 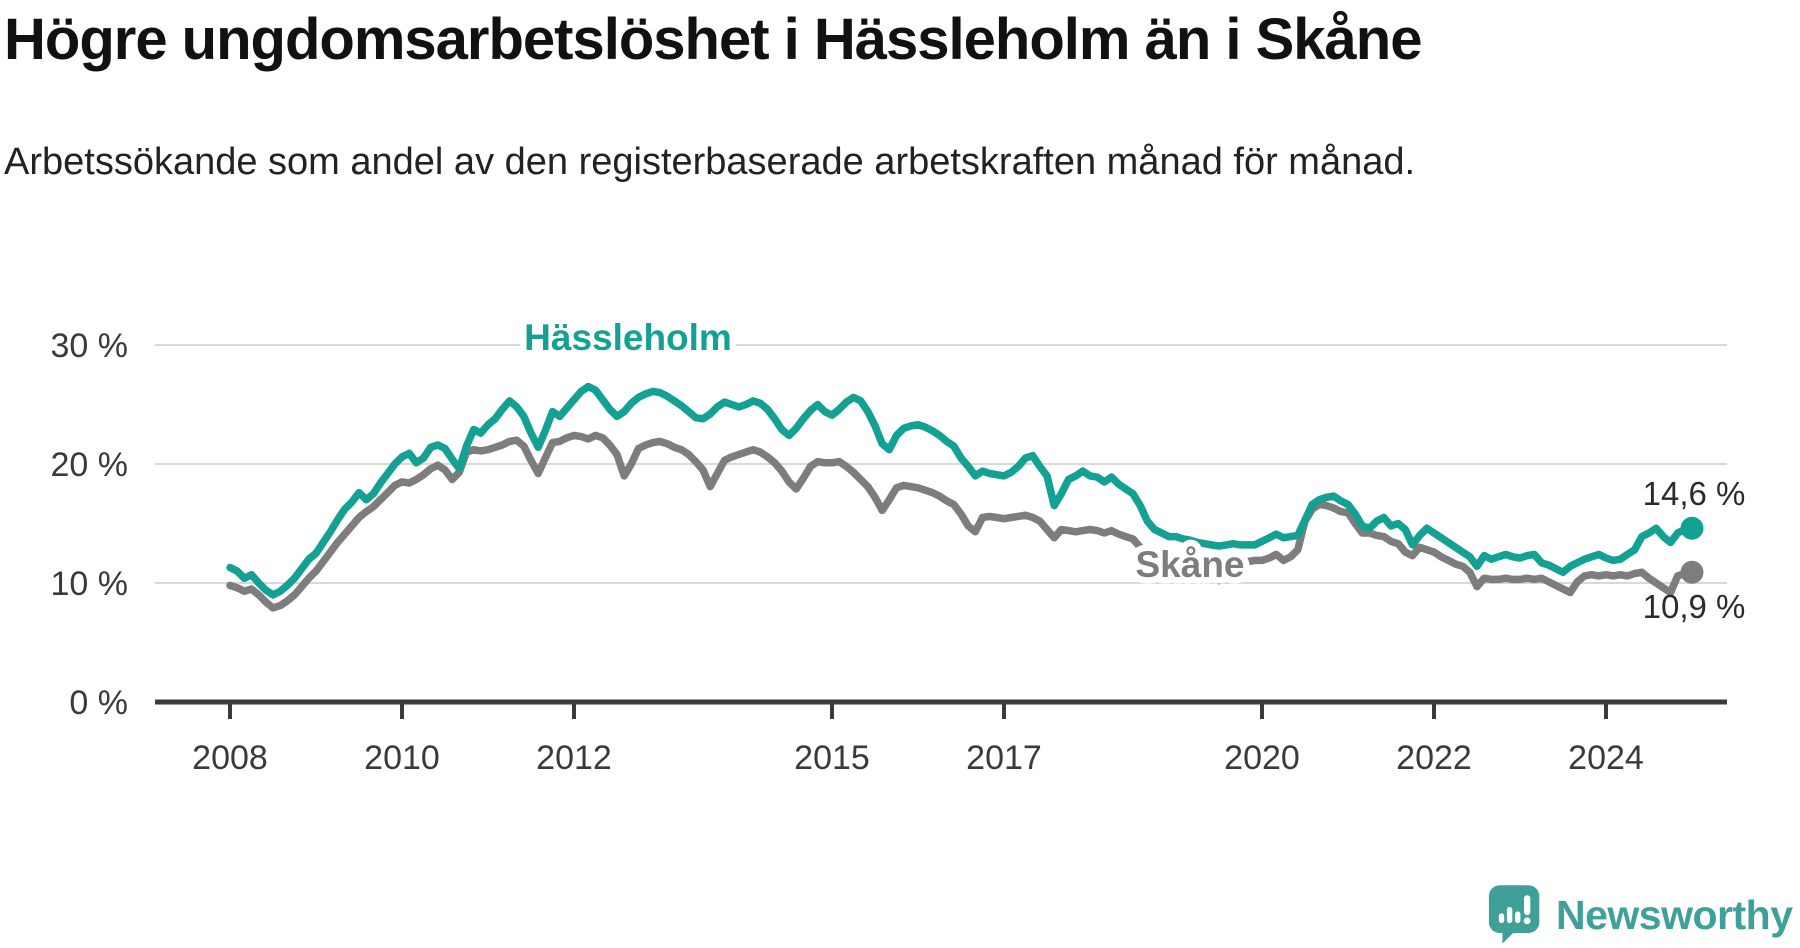 I want to click on x-axis-label-2022: 2022, so click(x=1434, y=758).